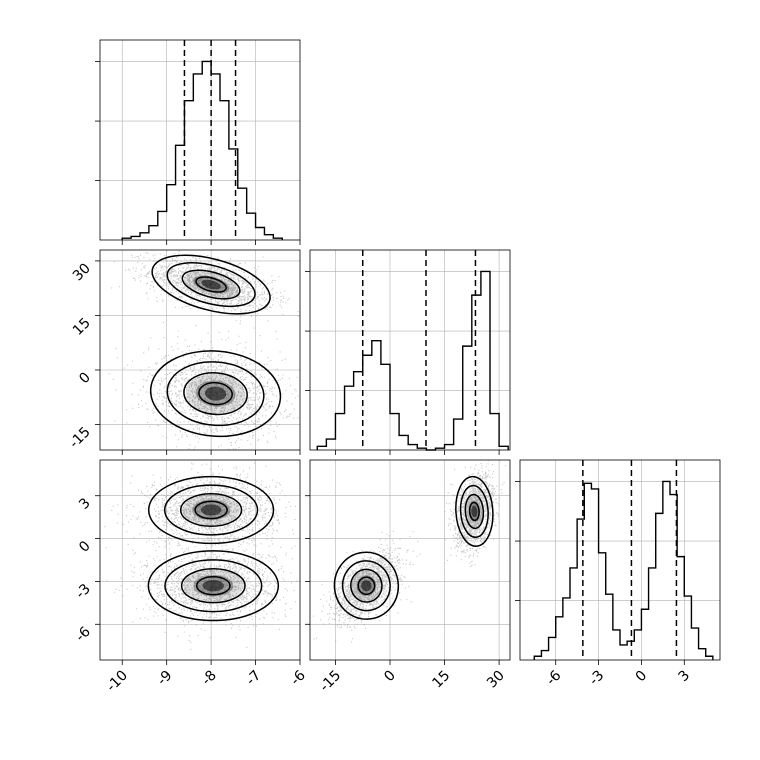 Image resolution: width=760 pixels, height=760 pixels. What do you see at coordinates (117, 681) in the screenshot?
I see `pair-0-2-xtick-label-0: -10` at bounding box center [117, 681].